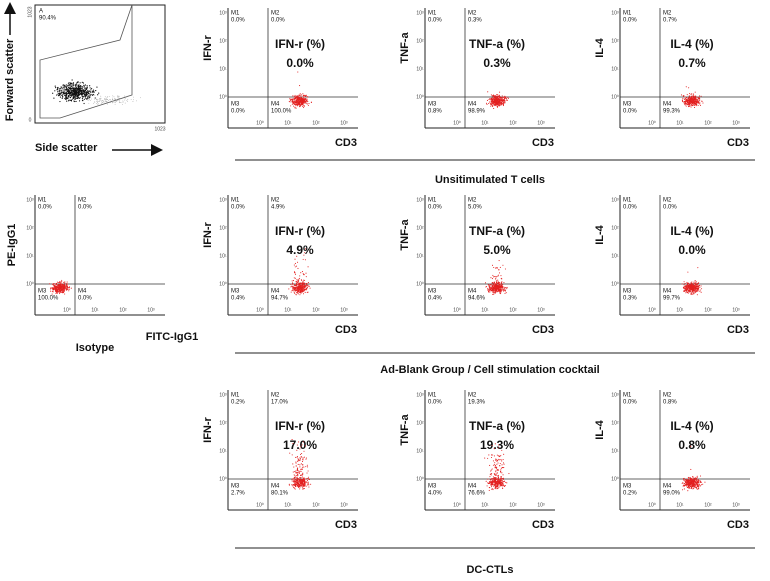 This screenshot has height=581, width=770. What do you see at coordinates (615, 200) in the screenshot?
I see `y-tick-label: 10³` at bounding box center [615, 200].